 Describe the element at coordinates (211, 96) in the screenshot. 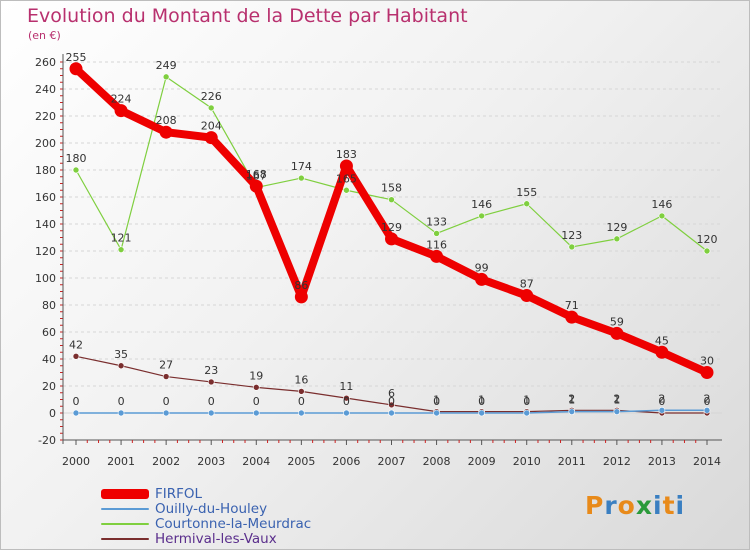

I see `data-label-courtonne-la-meurdrac: 226` at that location.